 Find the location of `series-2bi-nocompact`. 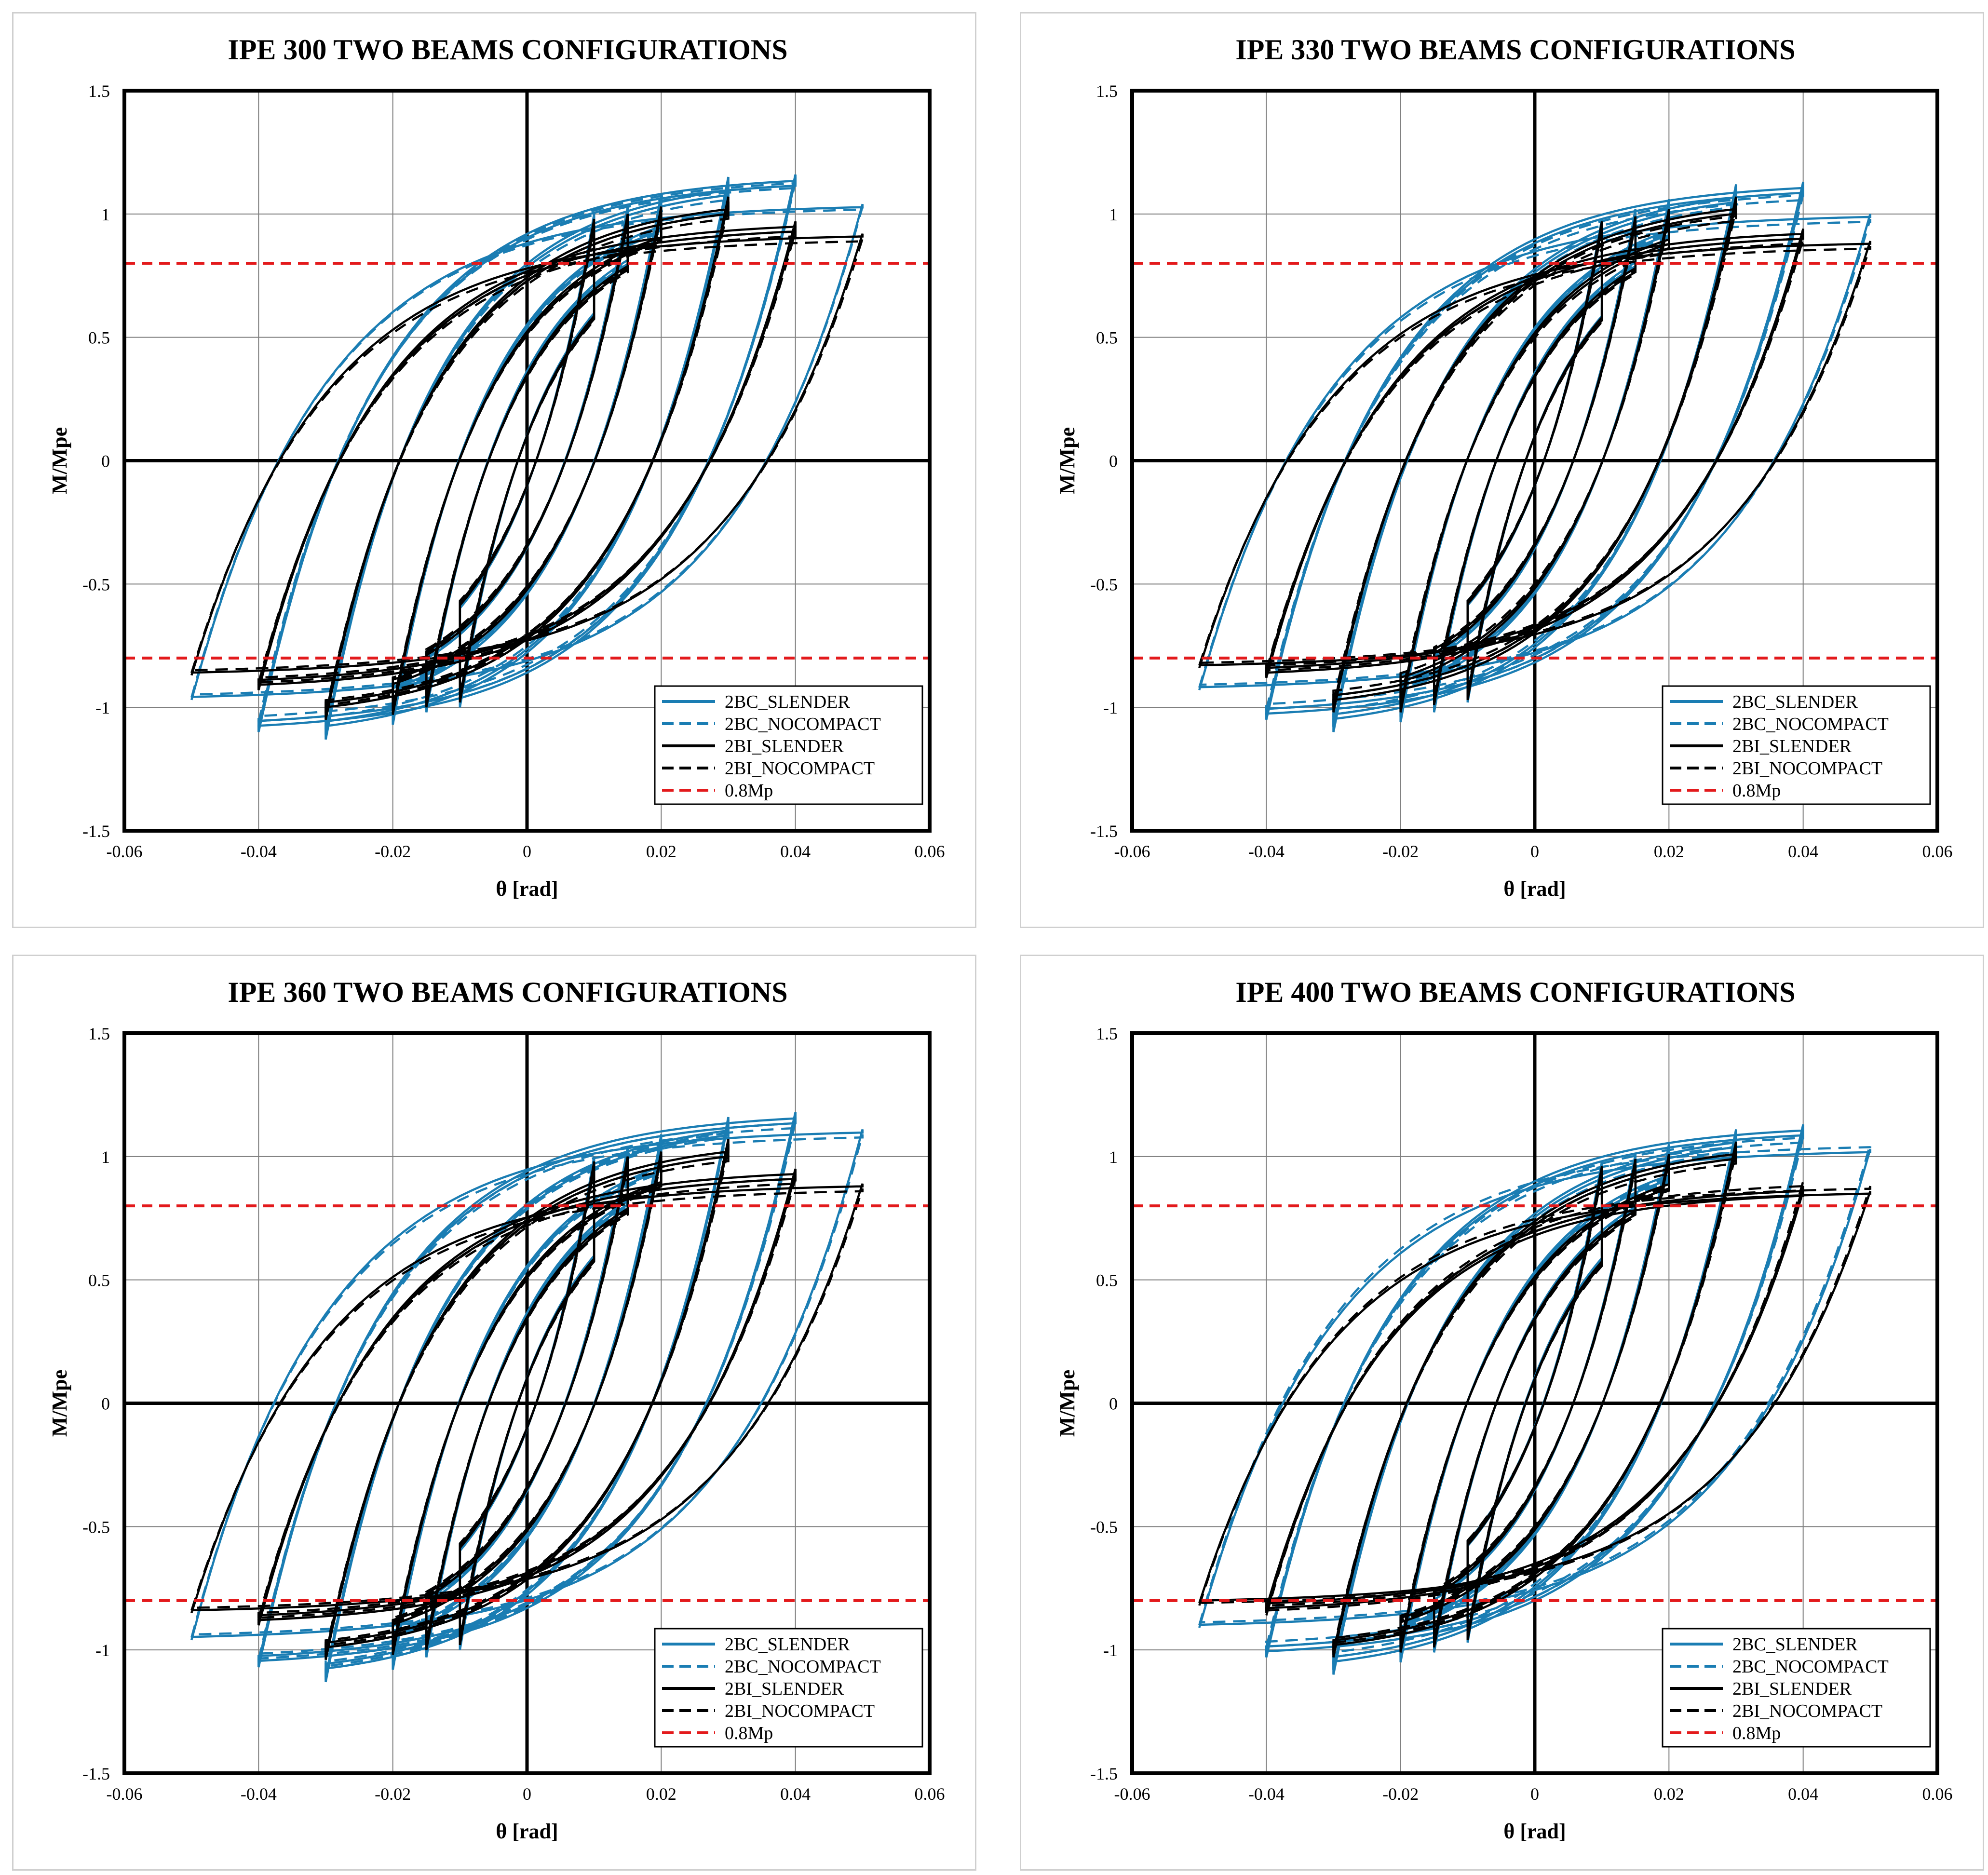

series-2bi-nocompact is located at coordinates (527, 459).